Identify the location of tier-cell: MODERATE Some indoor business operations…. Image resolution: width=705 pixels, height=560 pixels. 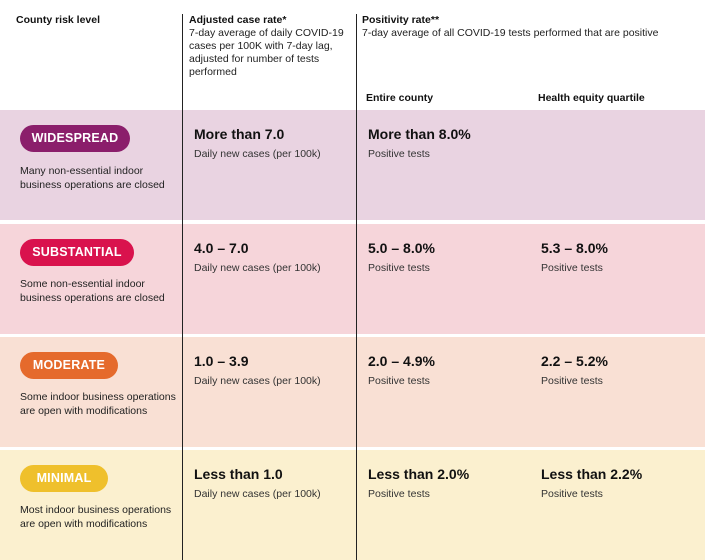
(91, 392).